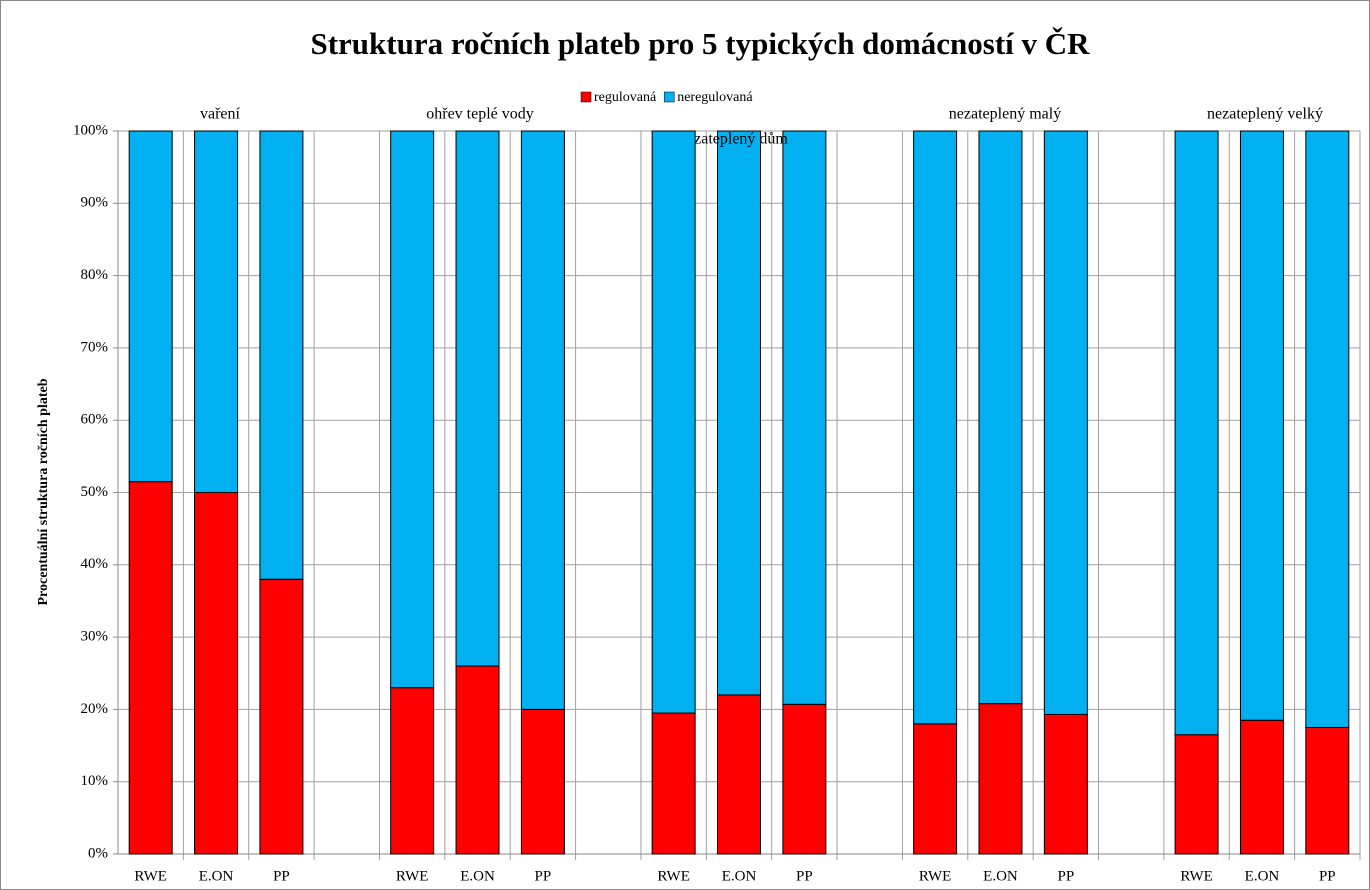 This screenshot has width=1370, height=890. Describe the element at coordinates (95, 492) in the screenshot. I see `y-tick-label: 50%` at that location.